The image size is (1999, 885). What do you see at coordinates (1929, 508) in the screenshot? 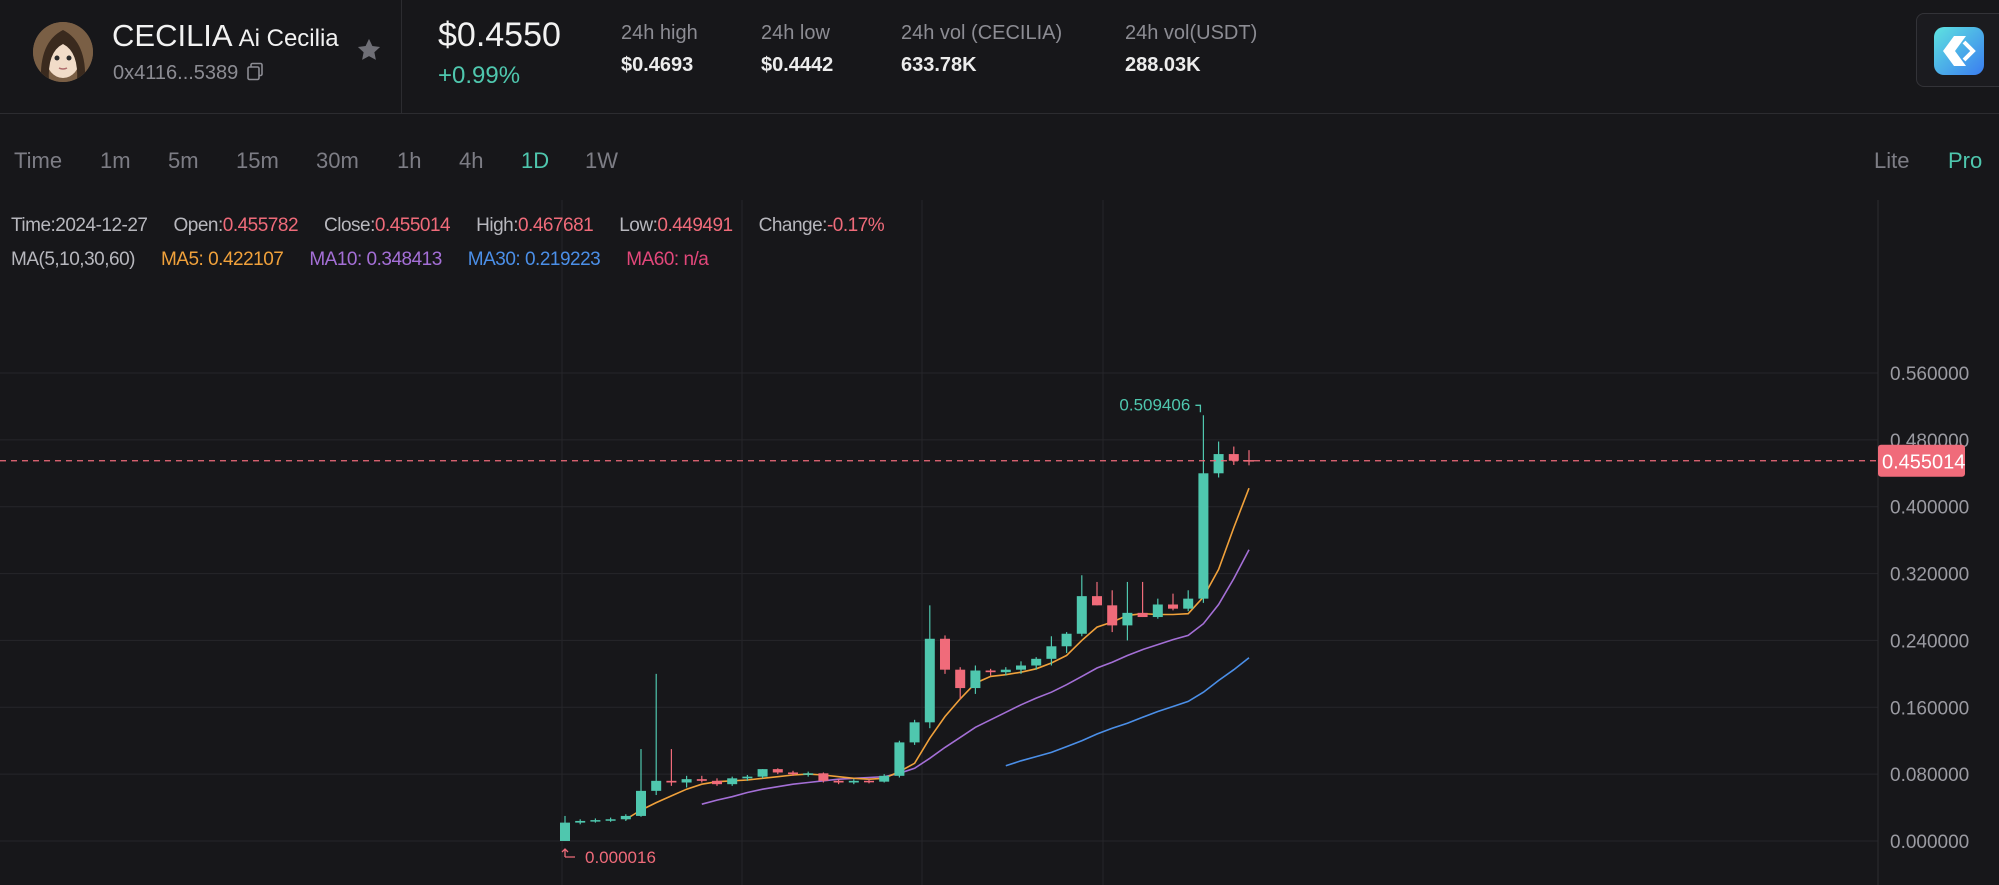
I see `y-tick-label: 0.400000` at bounding box center [1929, 508].